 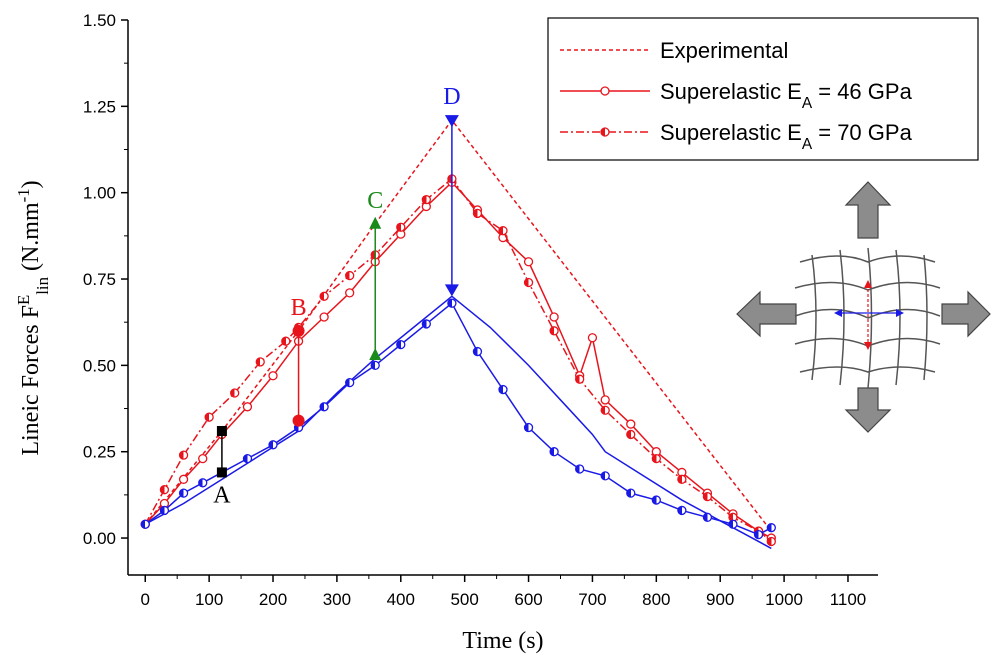 I want to click on y-tick-label: 0.00, so click(x=99, y=538).